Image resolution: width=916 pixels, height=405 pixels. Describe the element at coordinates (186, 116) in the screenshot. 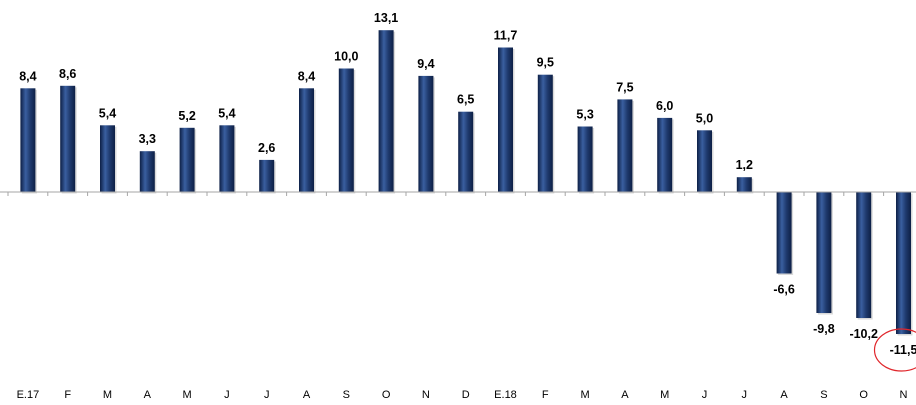

I see `data-label: 5,2` at that location.